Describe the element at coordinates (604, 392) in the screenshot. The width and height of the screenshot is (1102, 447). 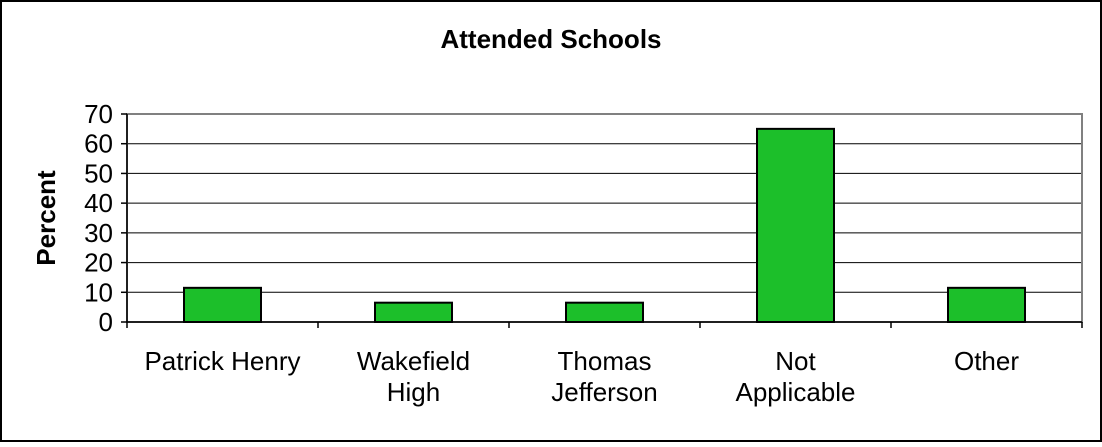
I see `x-tick-label-line: Jefferson` at that location.